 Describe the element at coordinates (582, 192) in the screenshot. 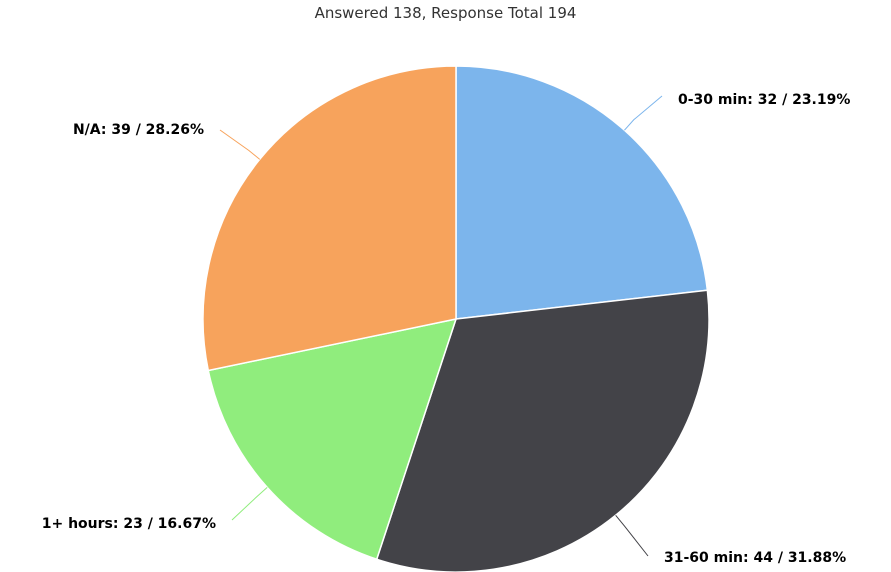

I see `pie-slice-0-30-min` at that location.